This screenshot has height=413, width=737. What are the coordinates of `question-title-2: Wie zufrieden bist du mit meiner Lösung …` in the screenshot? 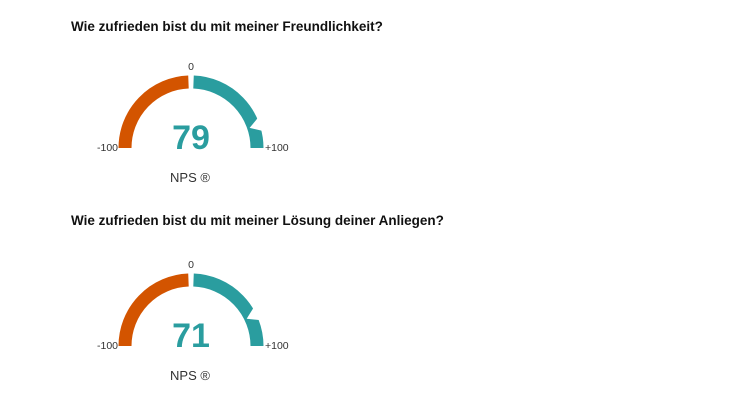 It's located at (257, 220).